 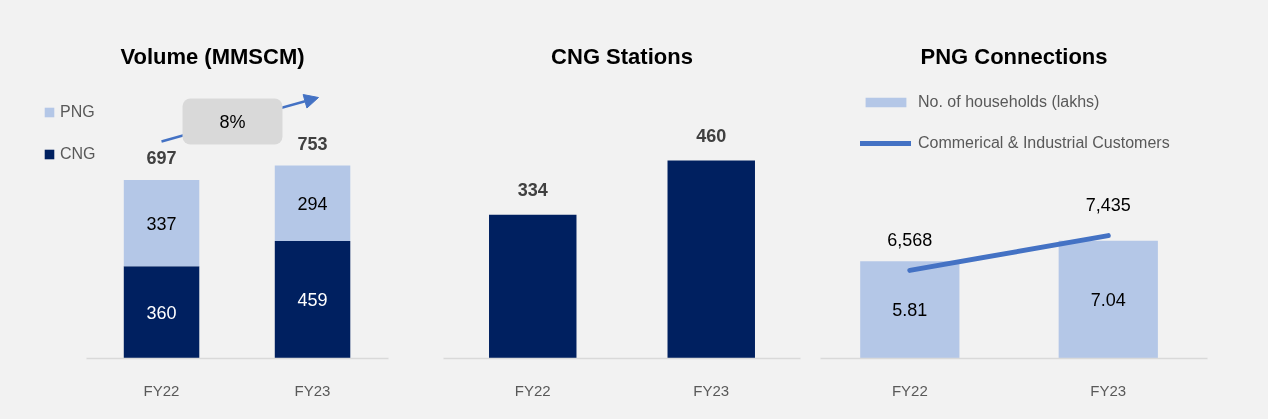 What do you see at coordinates (1108, 300) in the screenshot?
I see `data-label: 7.04` at bounding box center [1108, 300].